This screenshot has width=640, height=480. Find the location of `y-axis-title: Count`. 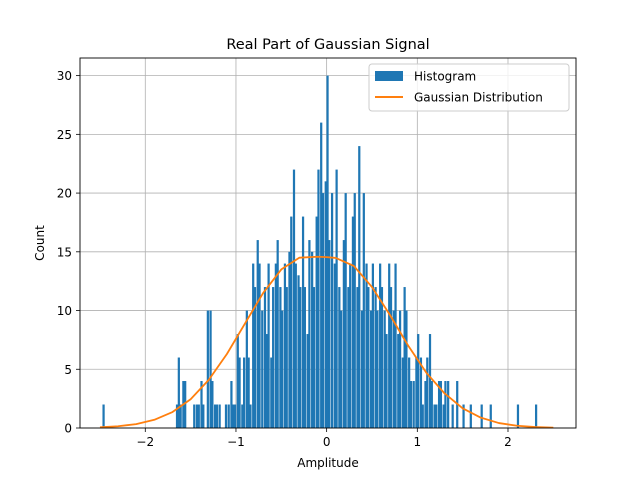

y-axis-title: Count is located at coordinates (40, 243).